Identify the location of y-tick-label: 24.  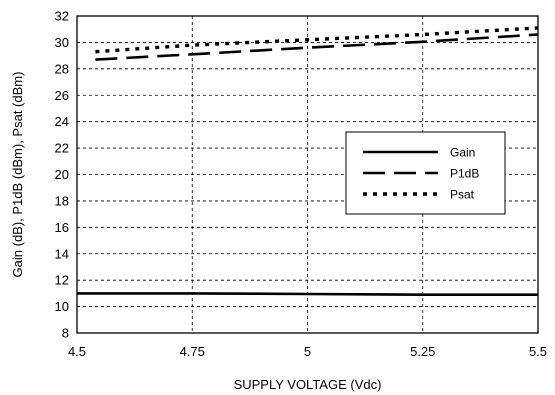
(62, 121).